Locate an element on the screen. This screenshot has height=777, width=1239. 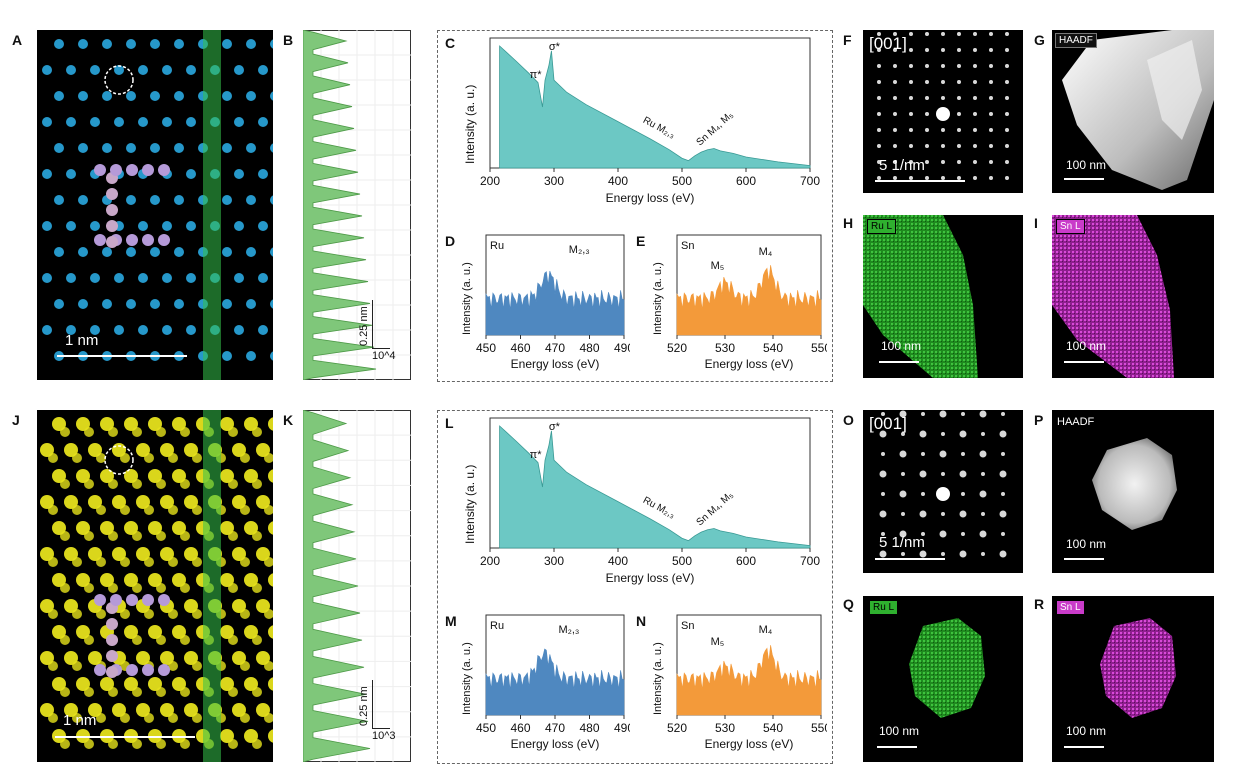
edge-spectrum-area is located at coordinates (749, 300).